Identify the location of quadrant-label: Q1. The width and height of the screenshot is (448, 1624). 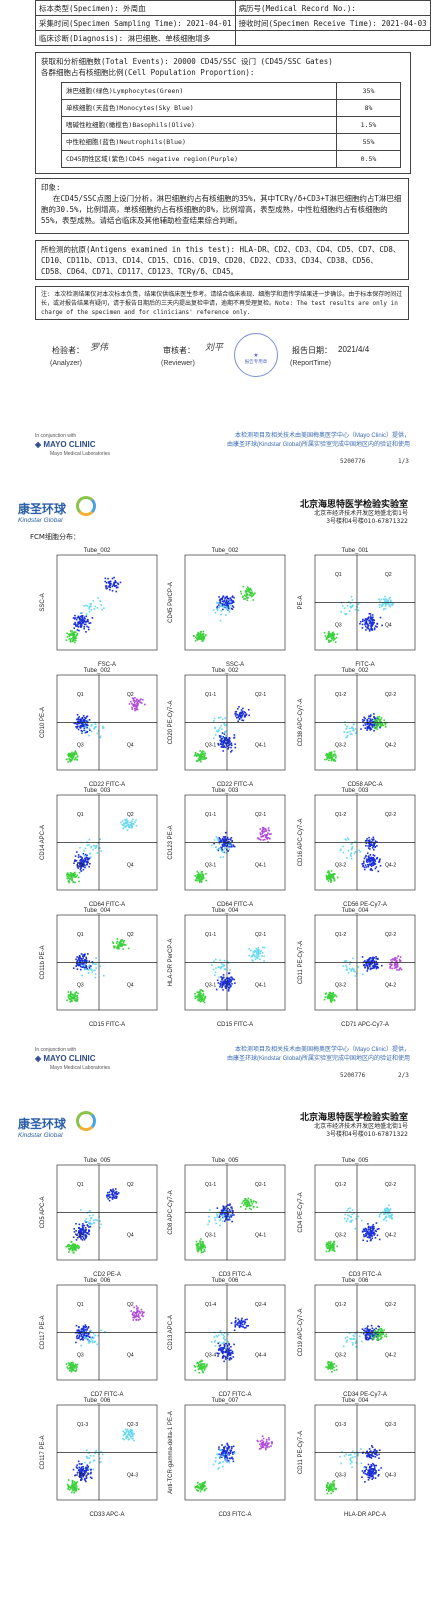
(80, 1185).